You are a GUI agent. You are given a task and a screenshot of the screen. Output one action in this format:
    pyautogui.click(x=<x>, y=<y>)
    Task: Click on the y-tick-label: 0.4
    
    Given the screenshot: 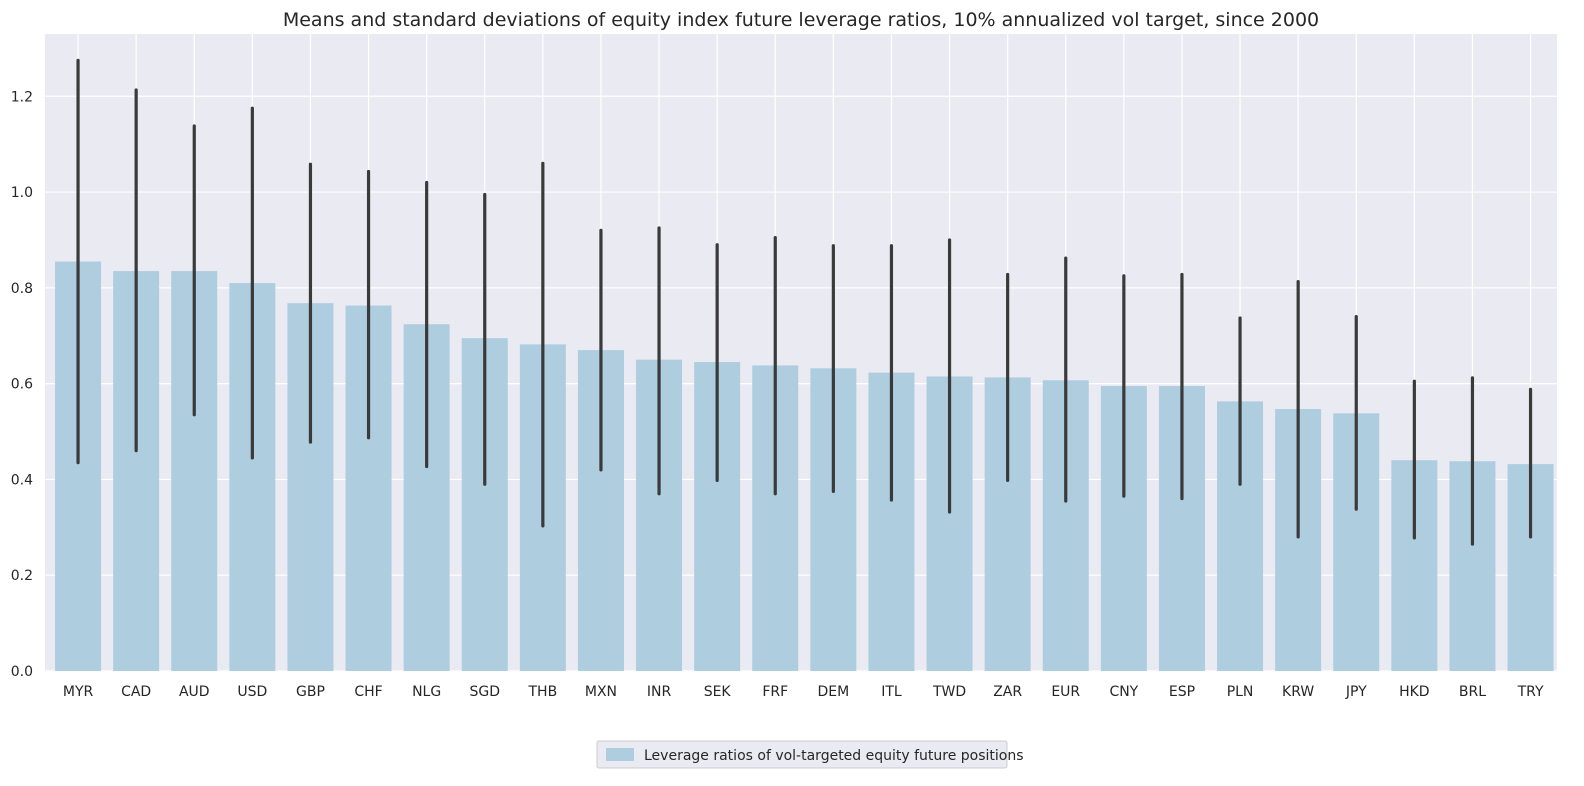 What is the action you would take?
    pyautogui.click(x=22, y=480)
    